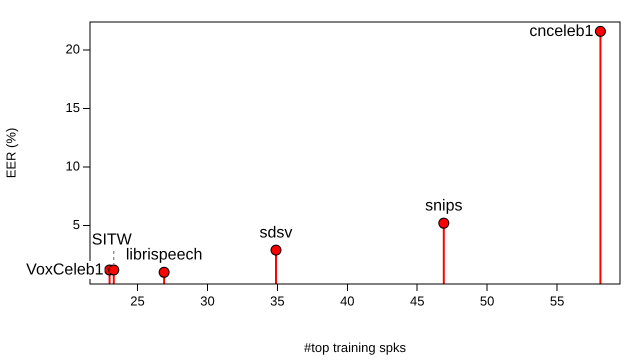 The image size is (630, 360). What do you see at coordinates (417, 300) in the screenshot?
I see `x-tick-label: 45` at bounding box center [417, 300].